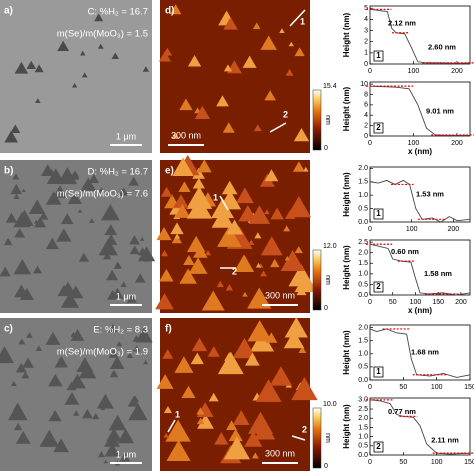  What do you see at coordinates (430, 193) in the screenshot?
I see `annotation: 1.53 nm` at bounding box center [430, 193].